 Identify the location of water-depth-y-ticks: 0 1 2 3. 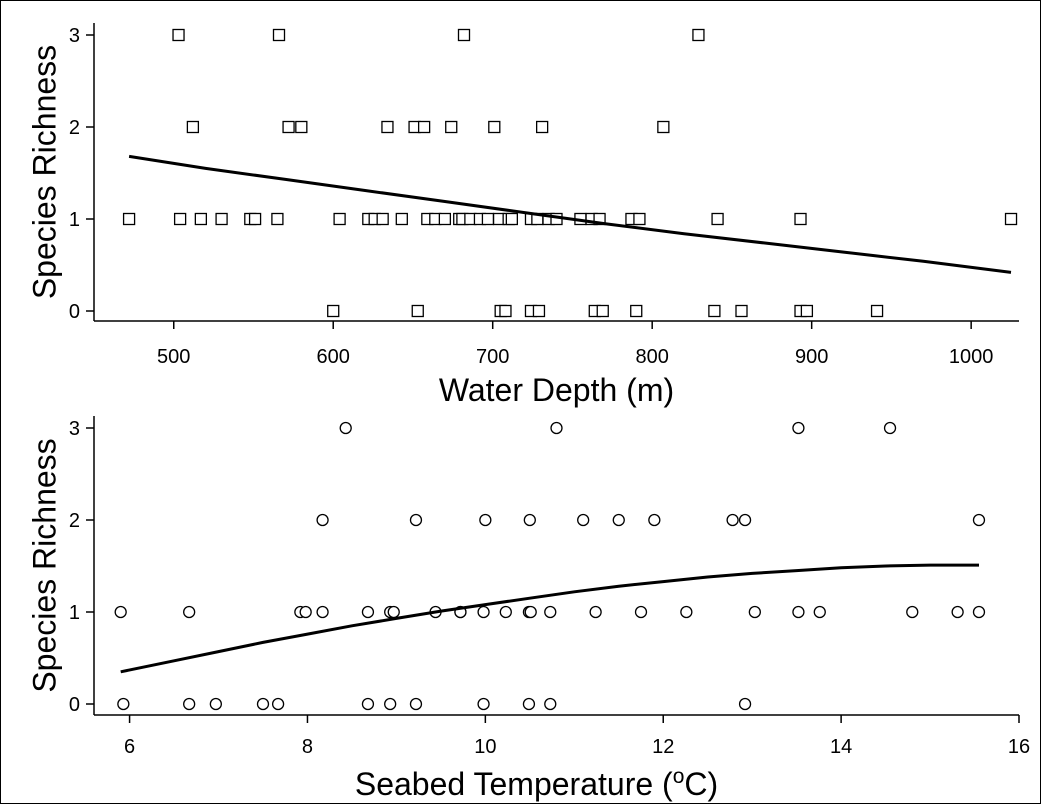
(81, 174).